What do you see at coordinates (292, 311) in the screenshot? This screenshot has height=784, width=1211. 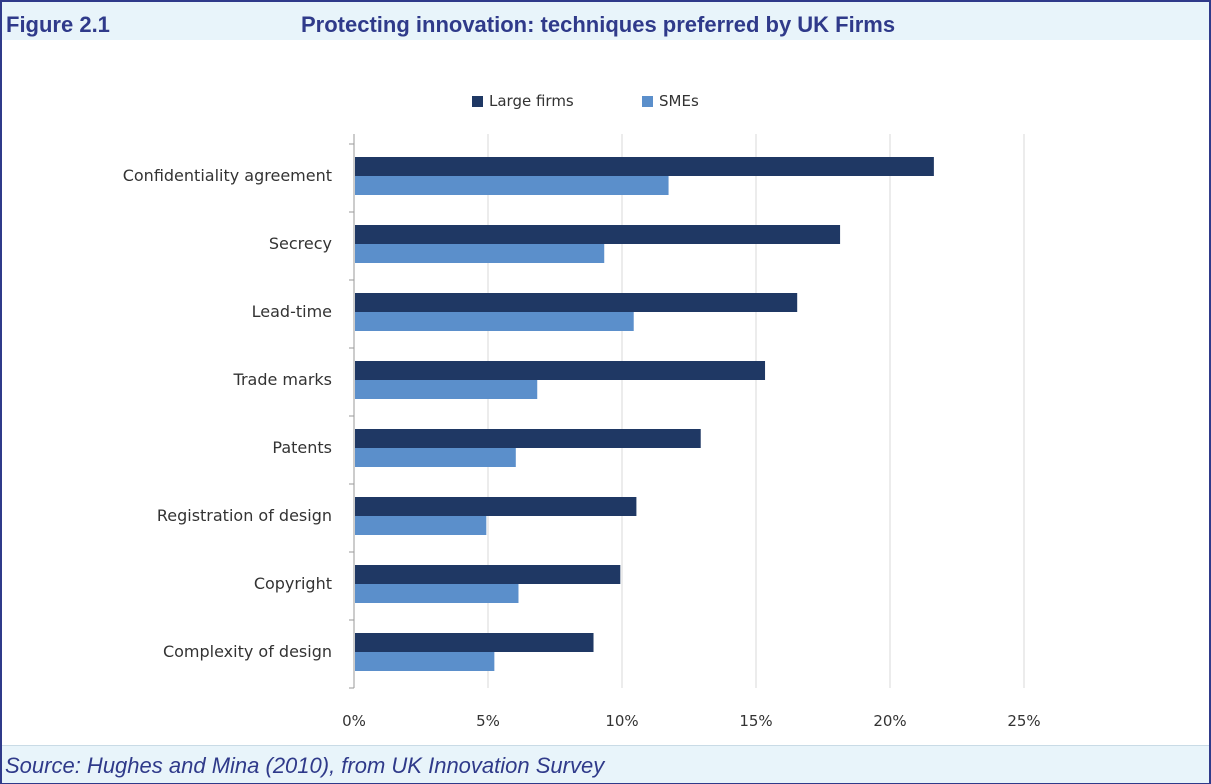 I see `category-label: Lead-time` at bounding box center [292, 311].